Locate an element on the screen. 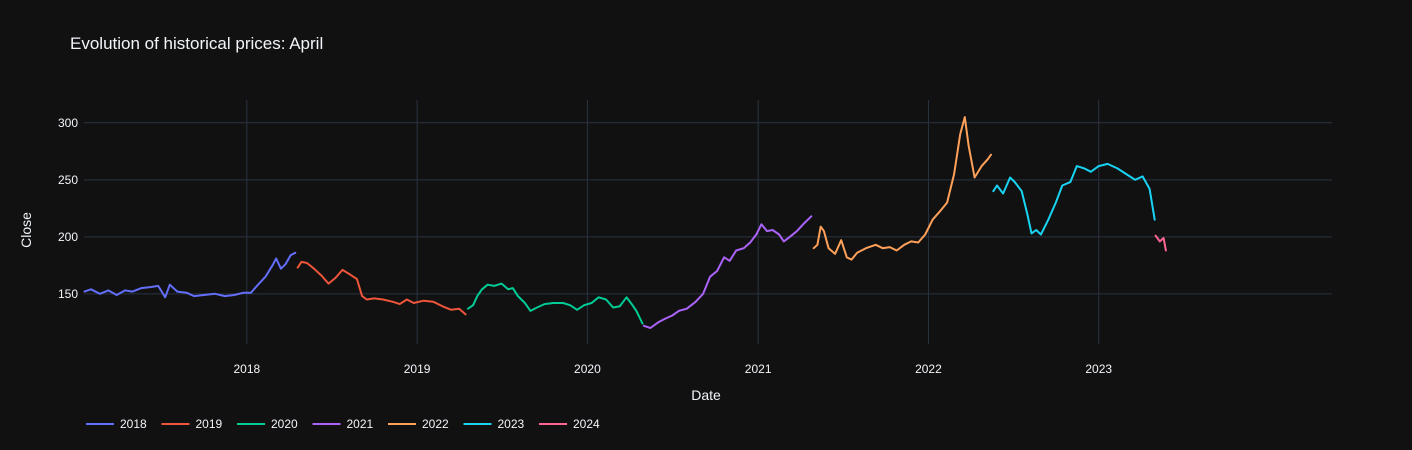 Image resolution: width=1412 pixels, height=450 pixels. legend-item-2021: 2021 is located at coordinates (343, 424).